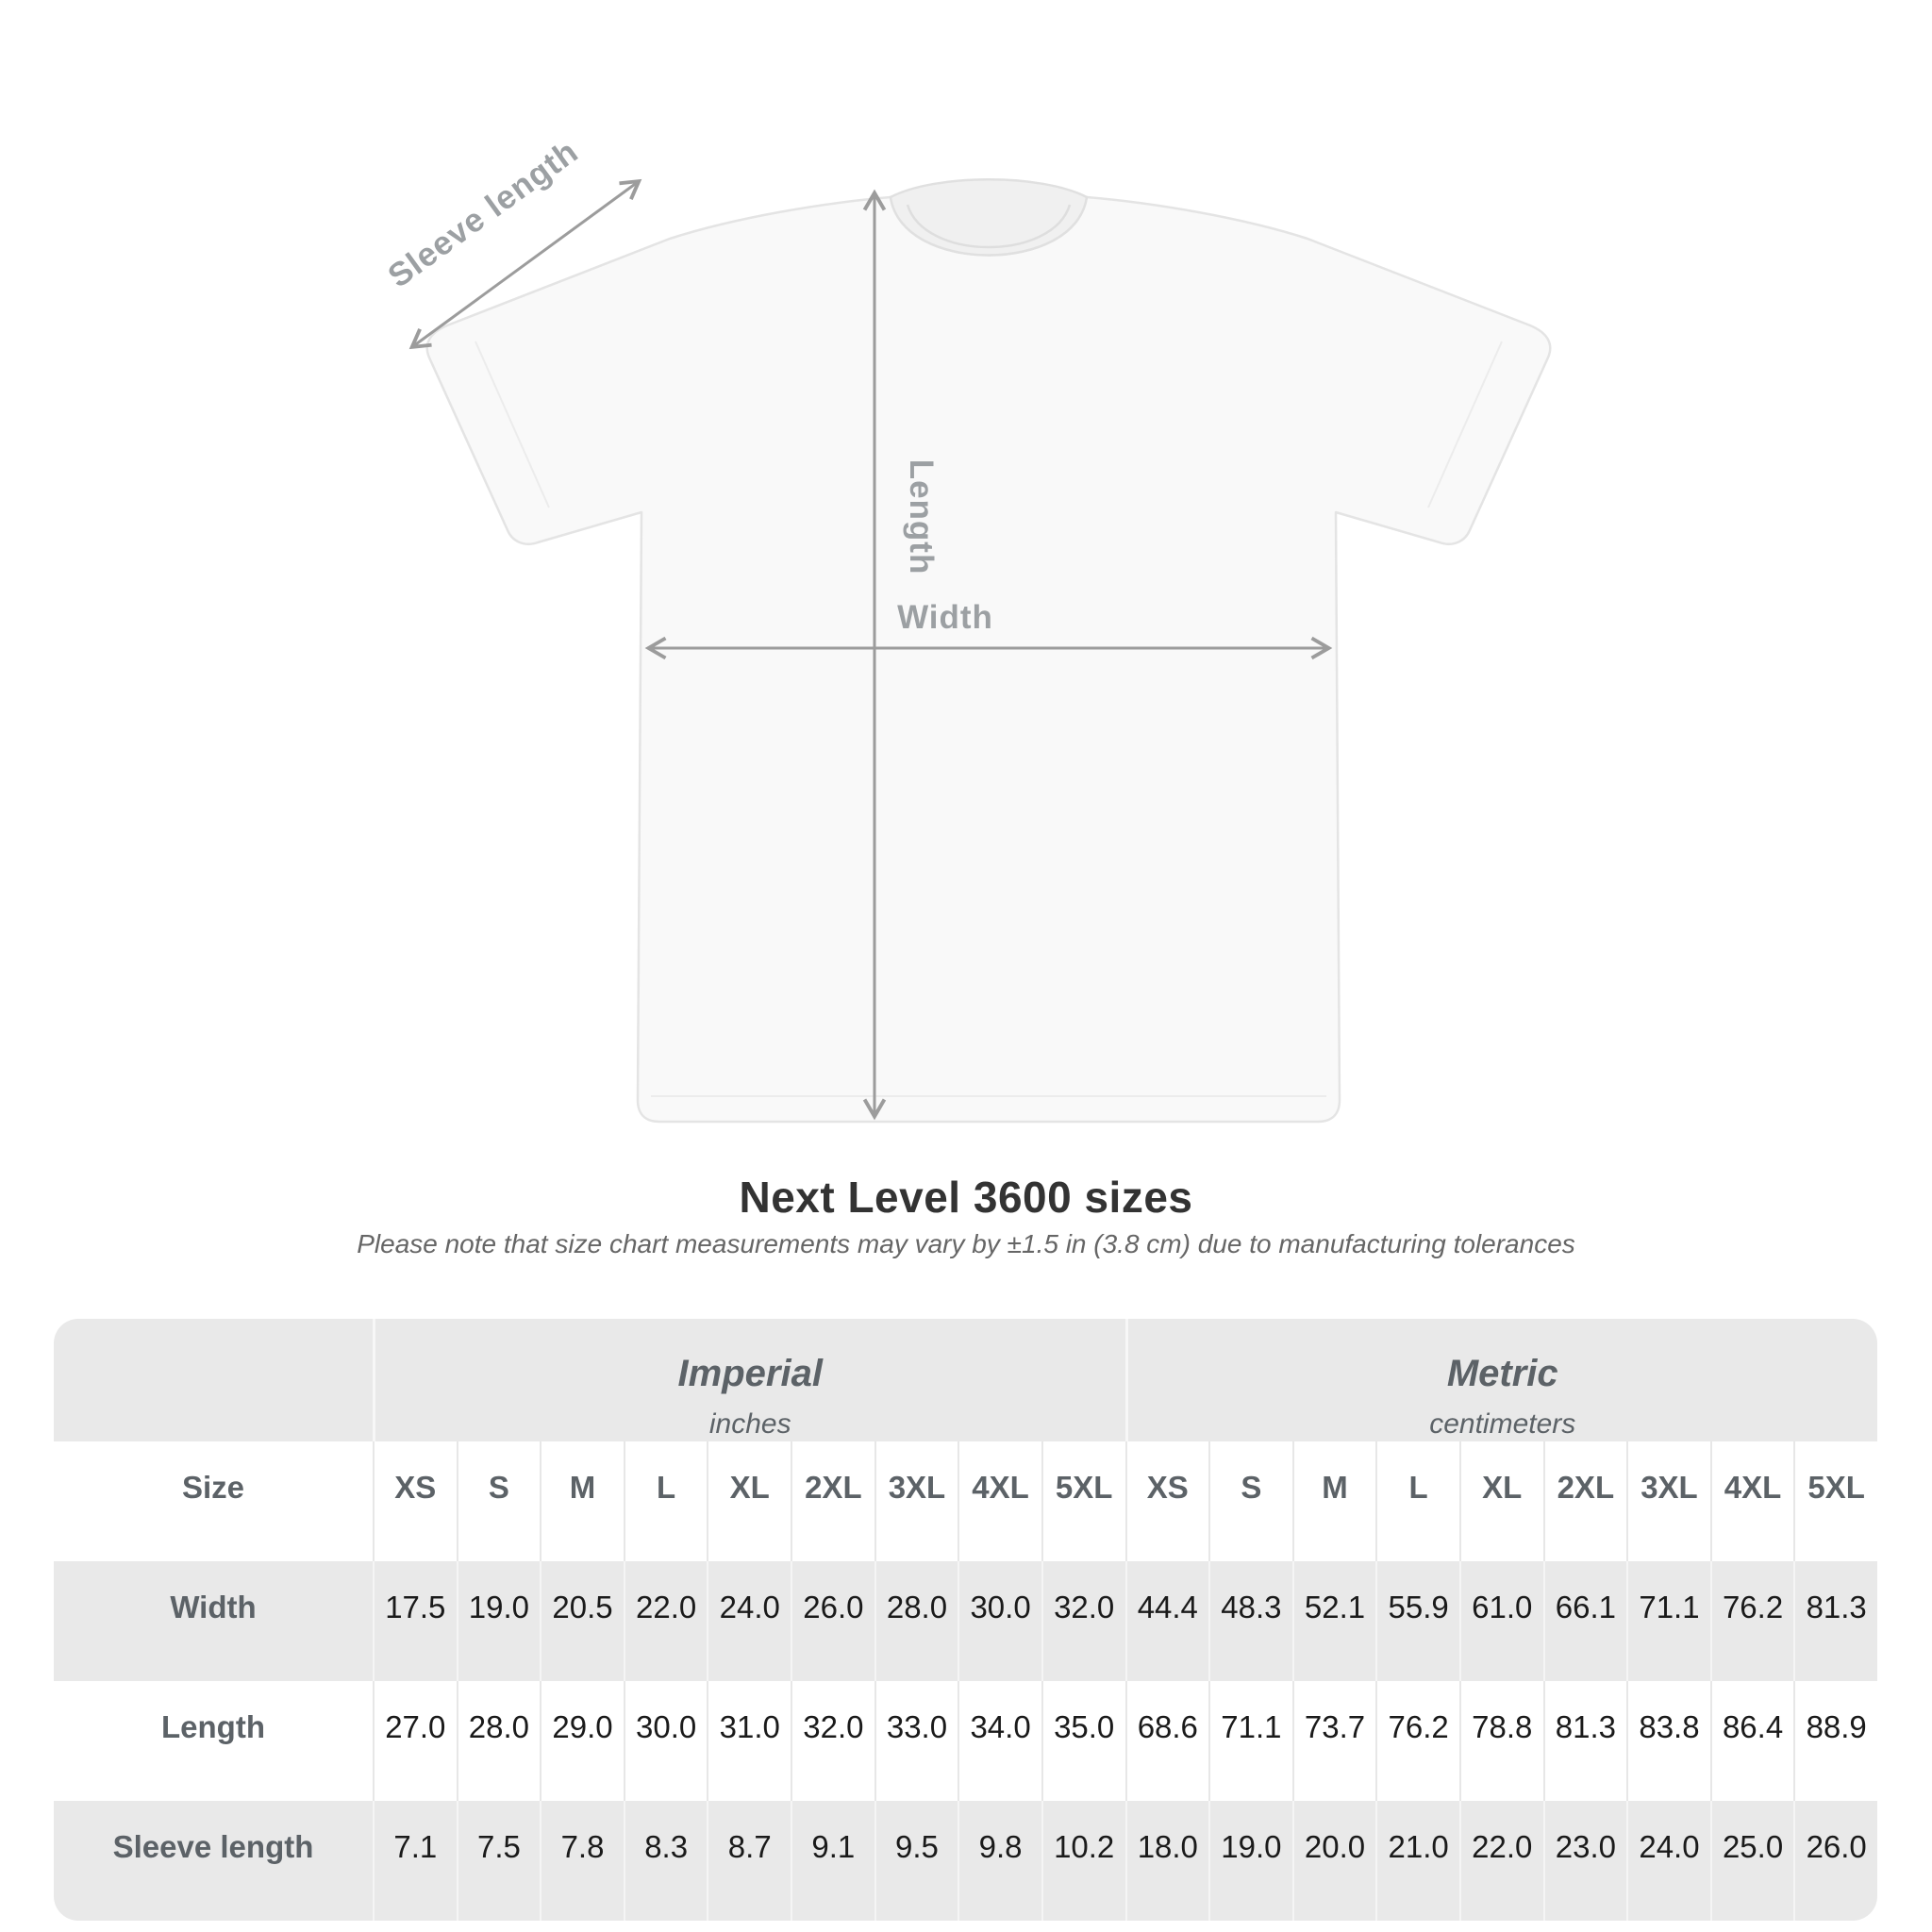 The image size is (1932, 1932). I want to click on imperial-group-label: Imperial, so click(750, 1373).